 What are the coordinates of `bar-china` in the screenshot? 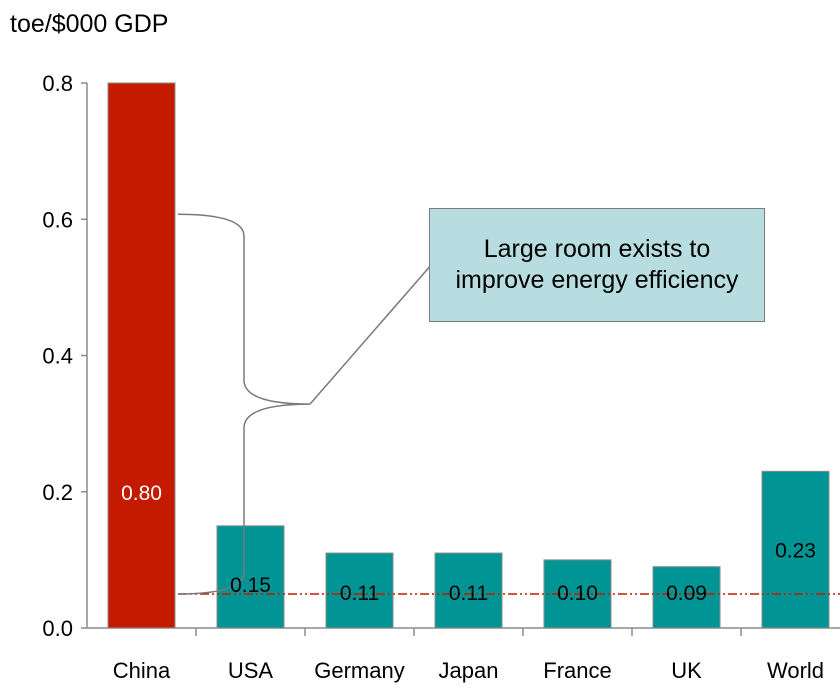 It's located at (141, 355).